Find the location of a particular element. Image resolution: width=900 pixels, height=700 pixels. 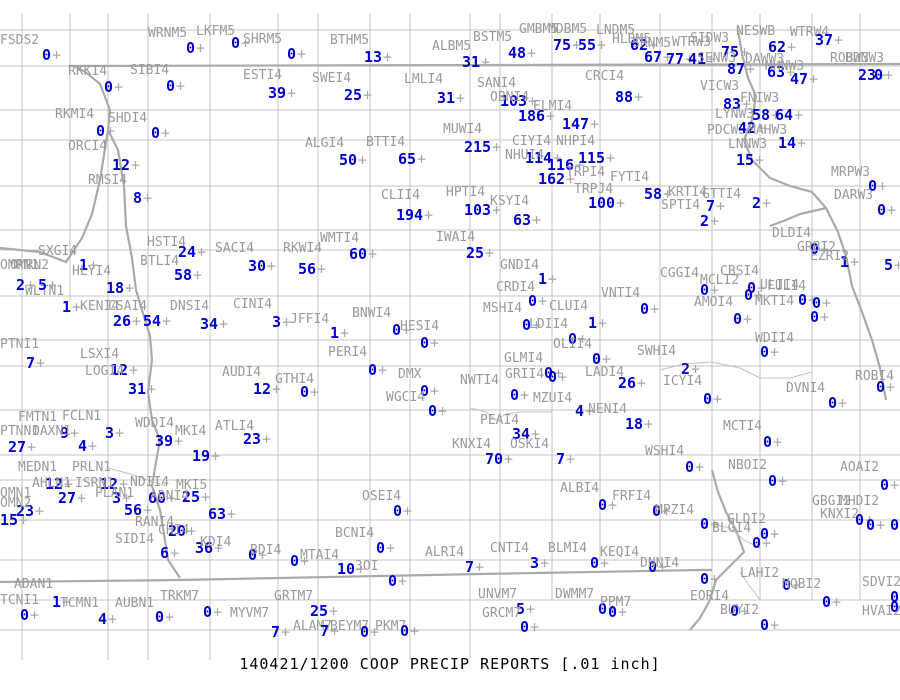

precip-value-label: 56 is located at coordinates (133, 510).